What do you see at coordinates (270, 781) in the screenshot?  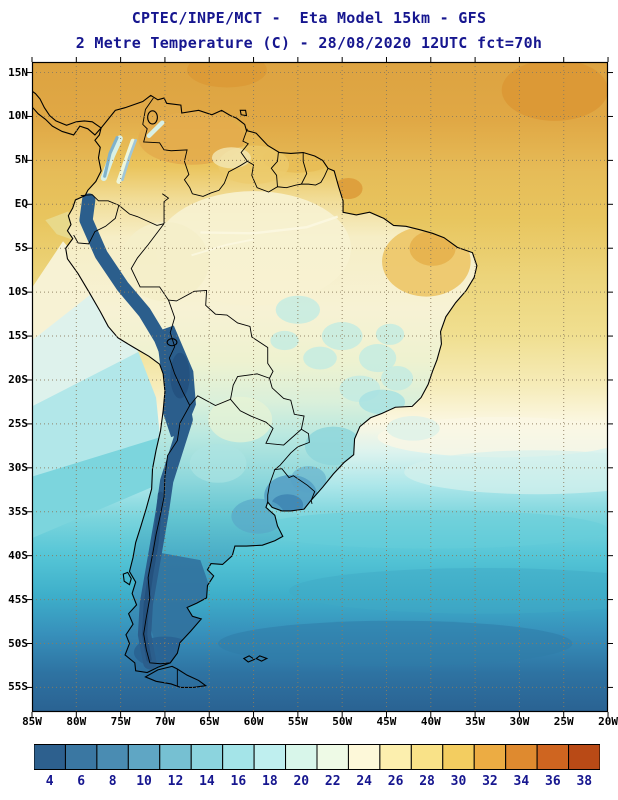 I see `colorbar-tick-label: 18` at bounding box center [270, 781].